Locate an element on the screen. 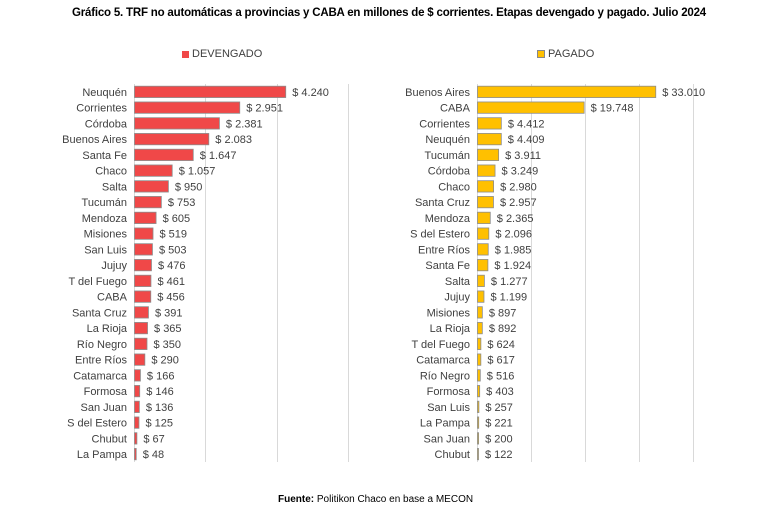 The height and width of the screenshot is (524, 770). category-label: Catamarca is located at coordinates (100, 376).